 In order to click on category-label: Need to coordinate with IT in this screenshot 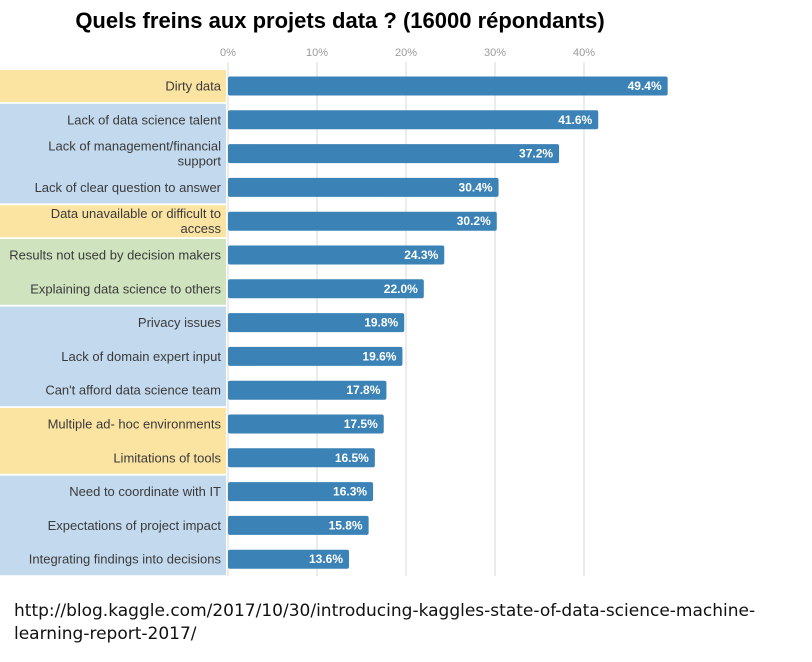, I will do `click(145, 491)`.